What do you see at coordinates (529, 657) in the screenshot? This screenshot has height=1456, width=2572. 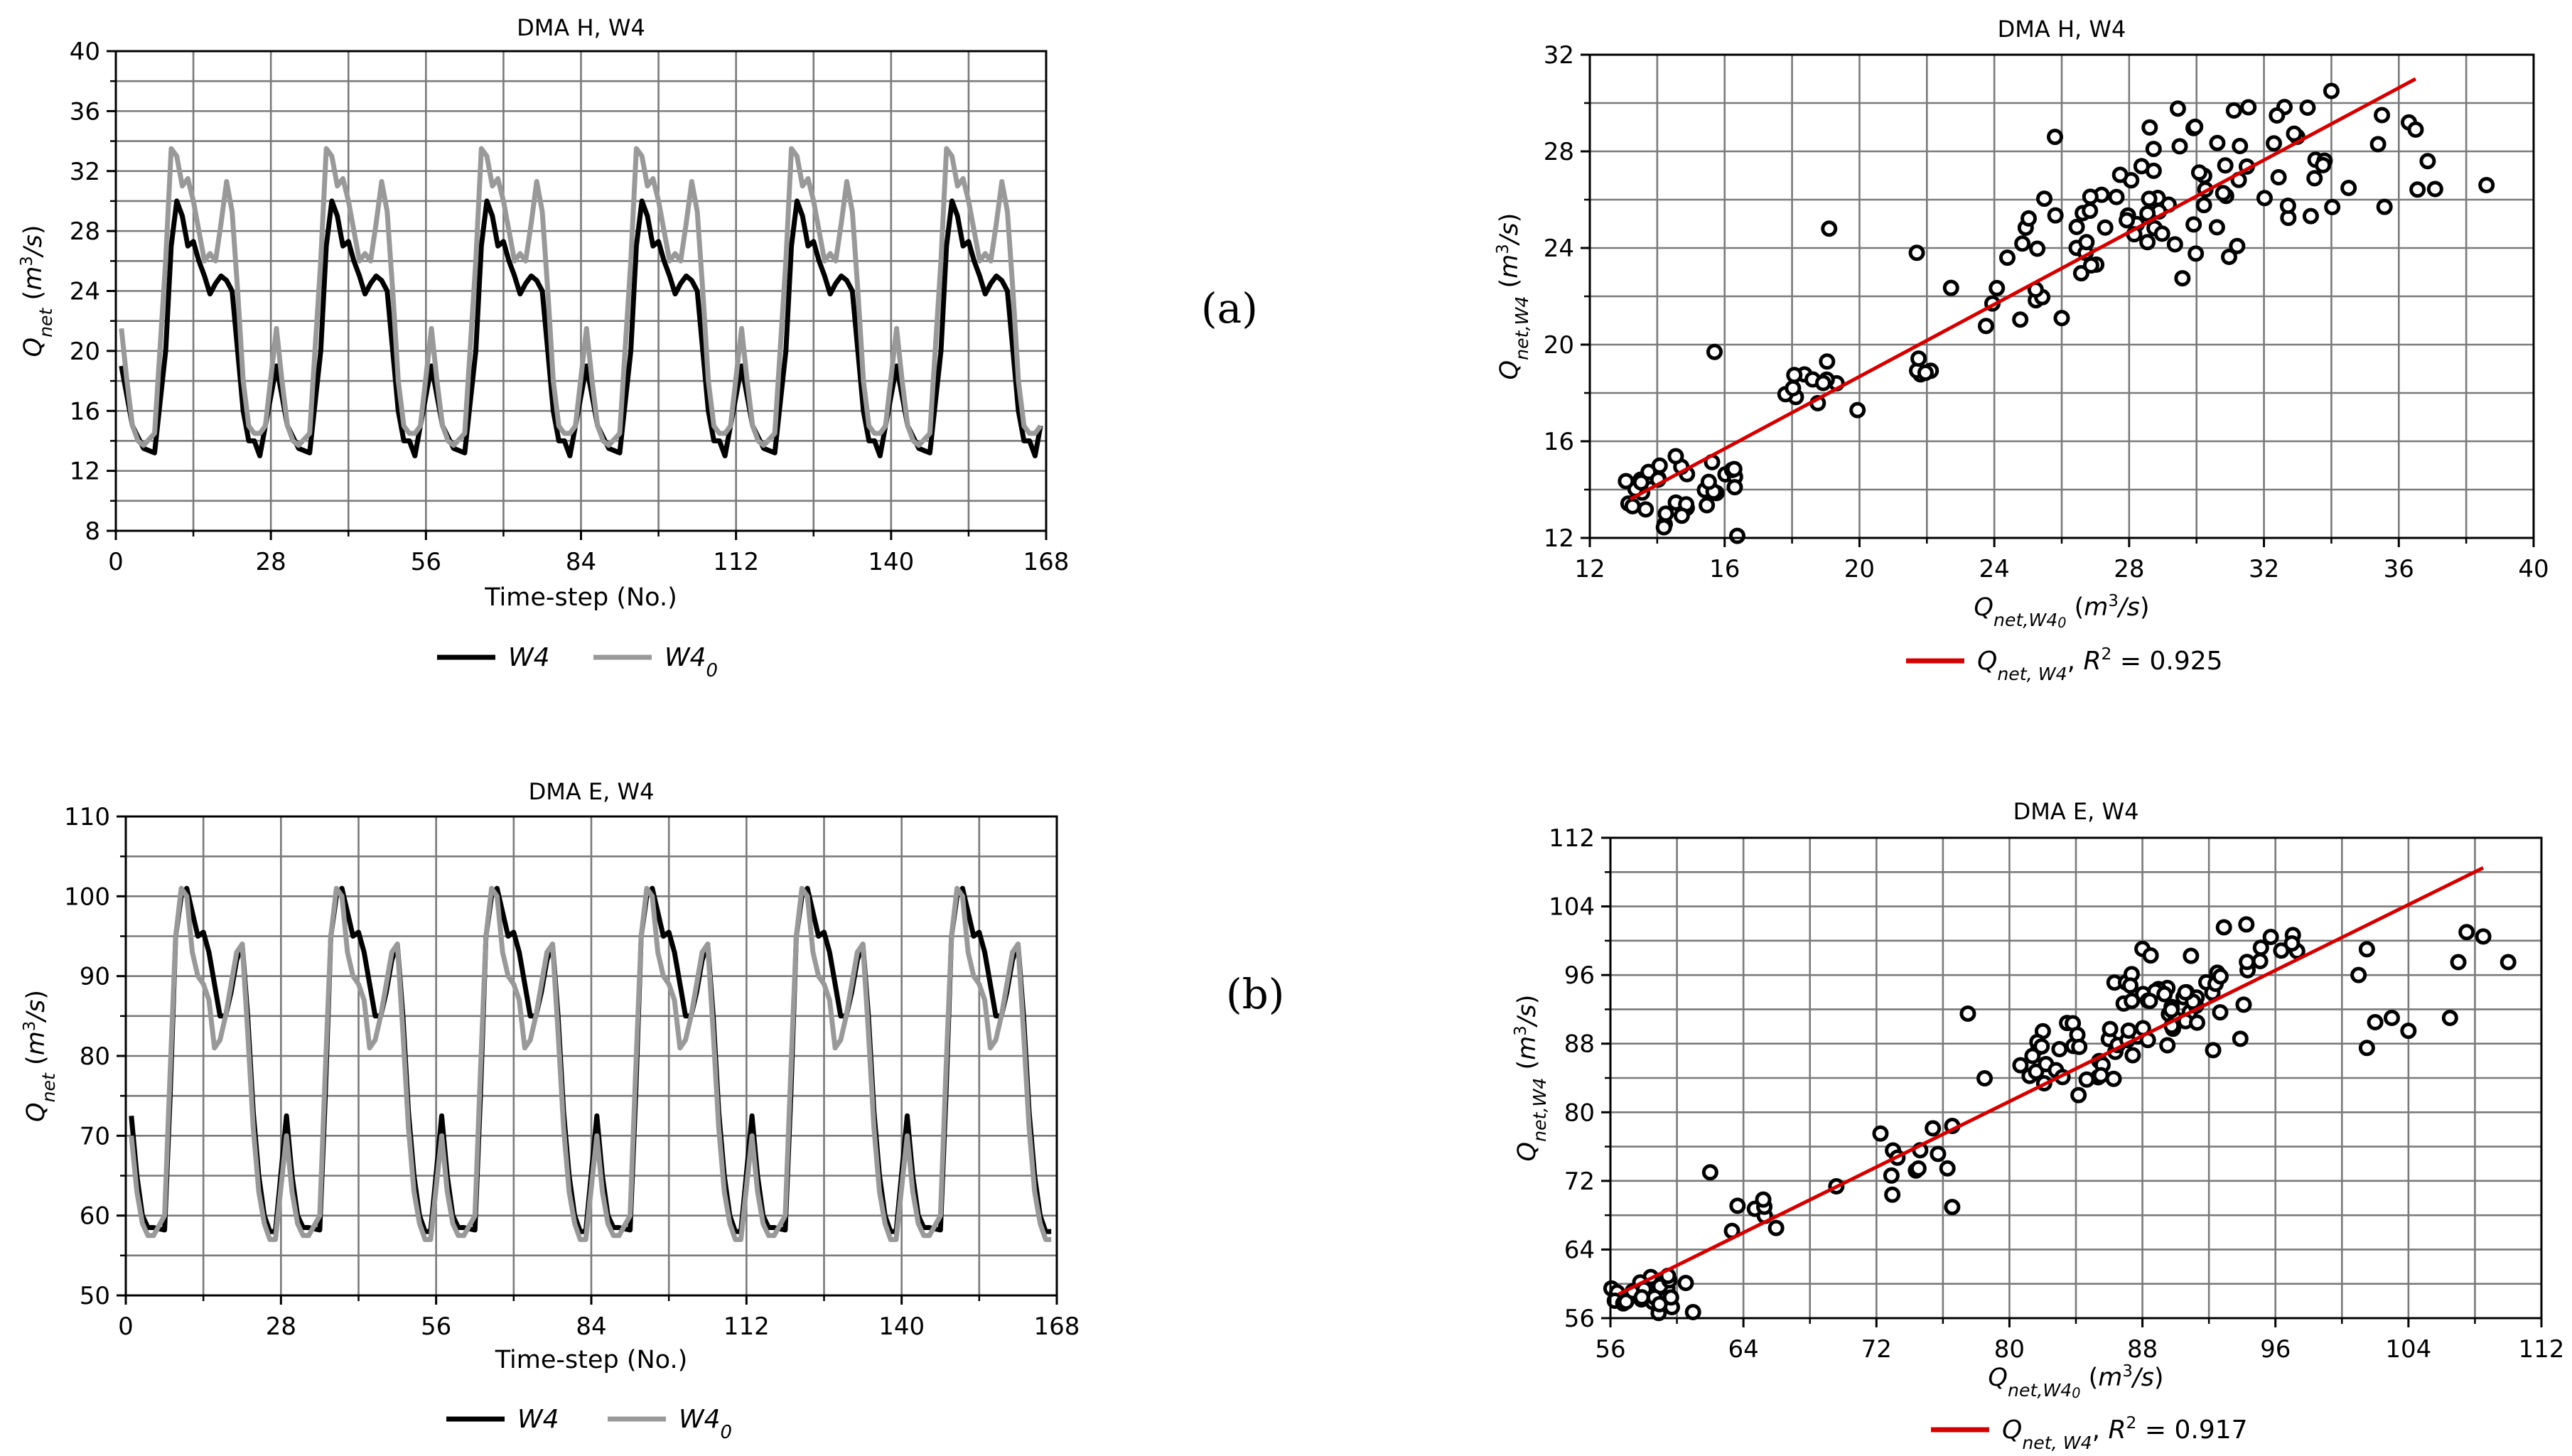 I see `legend-label-w4: W4` at bounding box center [529, 657].